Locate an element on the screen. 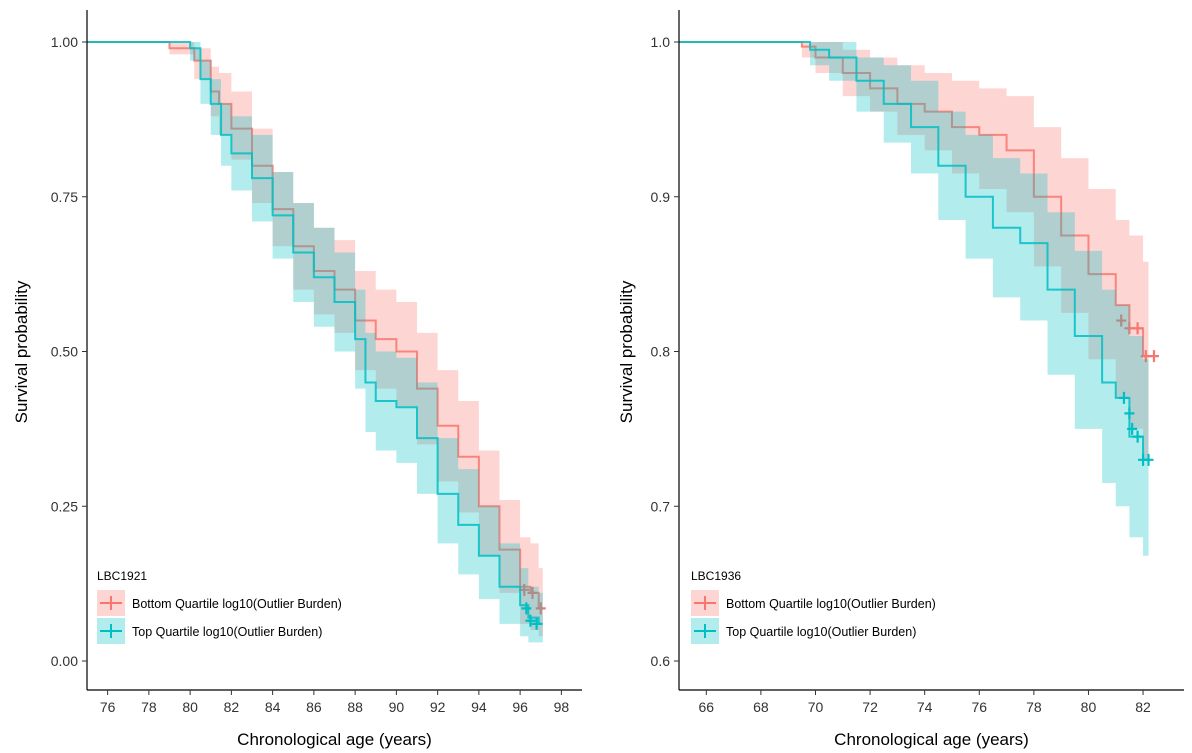  legend-title: LBC1936 is located at coordinates (716, 576).